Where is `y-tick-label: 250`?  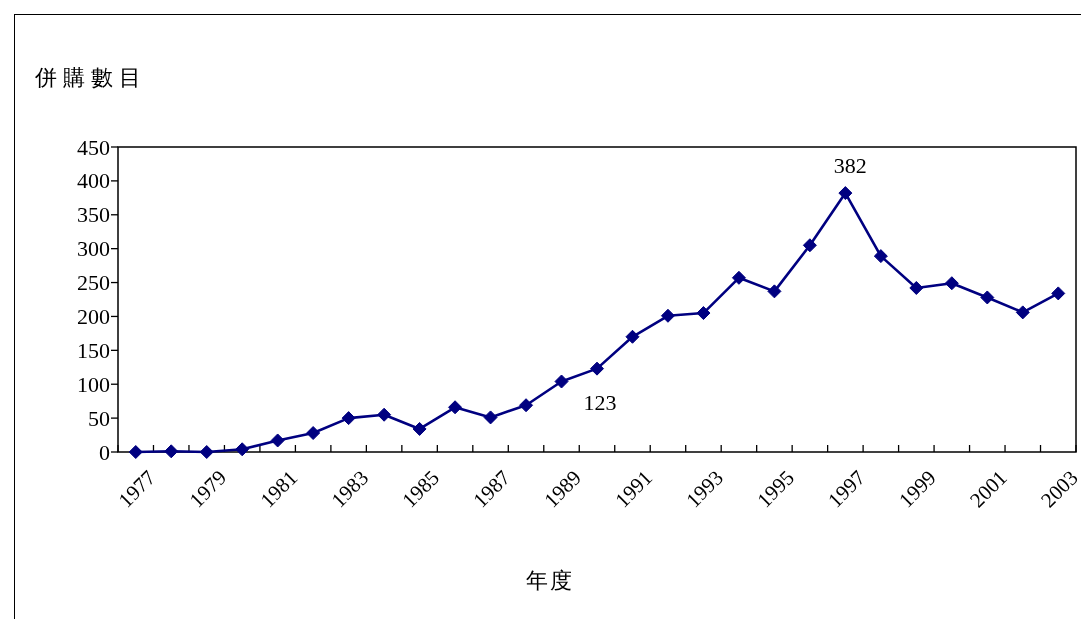 y-tick-label: 250 is located at coordinates (93, 283).